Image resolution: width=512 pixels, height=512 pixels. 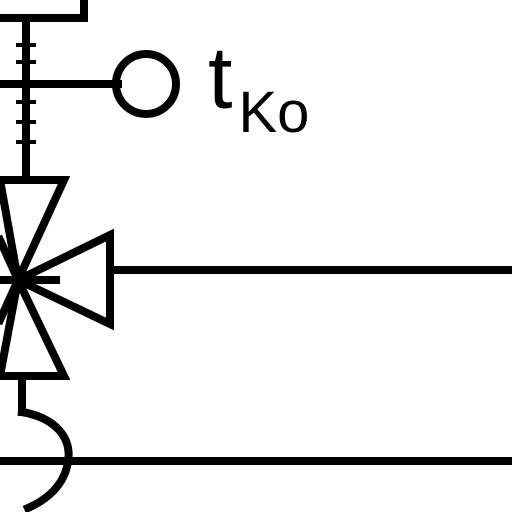 I want to click on valve-right-wedge, so click(x=61, y=279).